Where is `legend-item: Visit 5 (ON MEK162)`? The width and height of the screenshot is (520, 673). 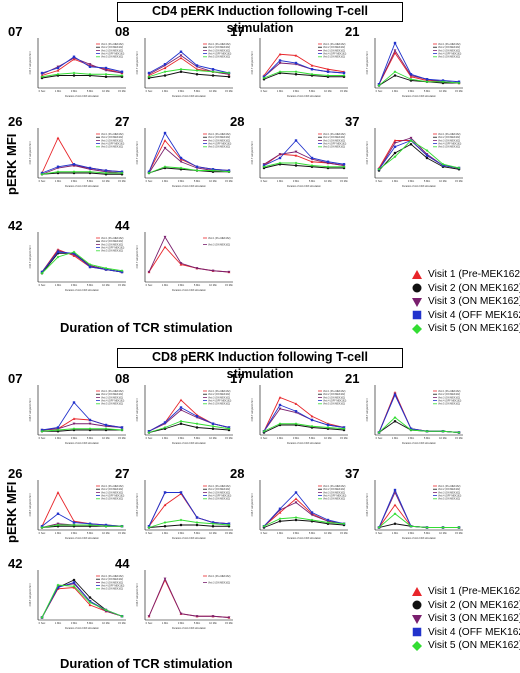 legend-item: Visit 5 (ON MEK162) is located at coordinates (465, 329).